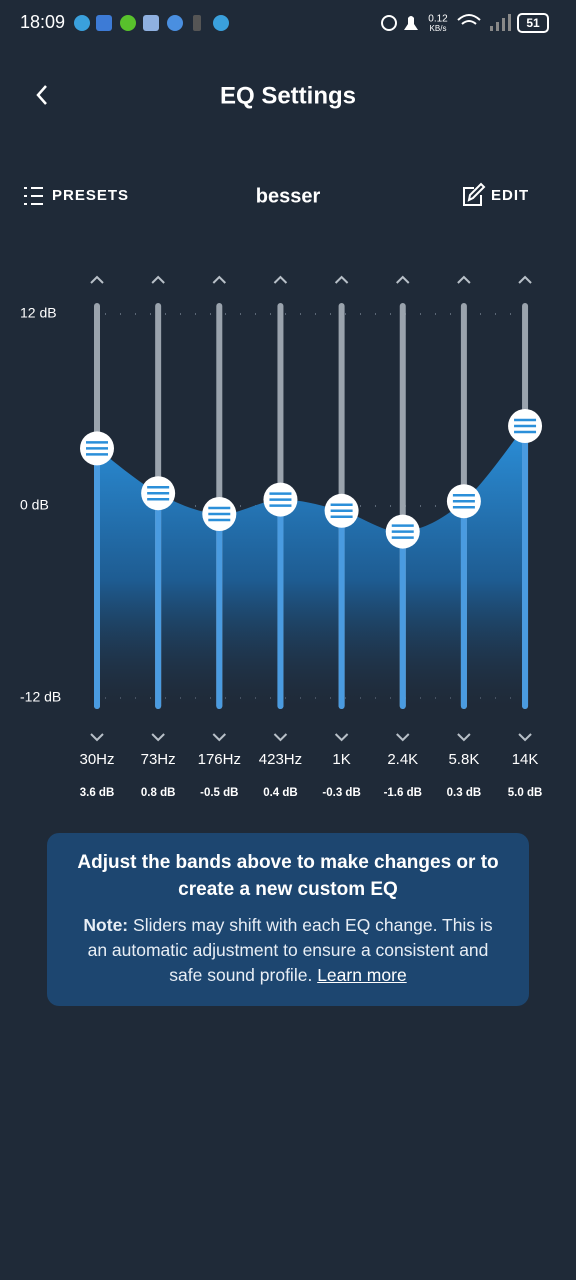  What do you see at coordinates (280, 759) in the screenshot?
I see `band-label: 423Hz` at bounding box center [280, 759].